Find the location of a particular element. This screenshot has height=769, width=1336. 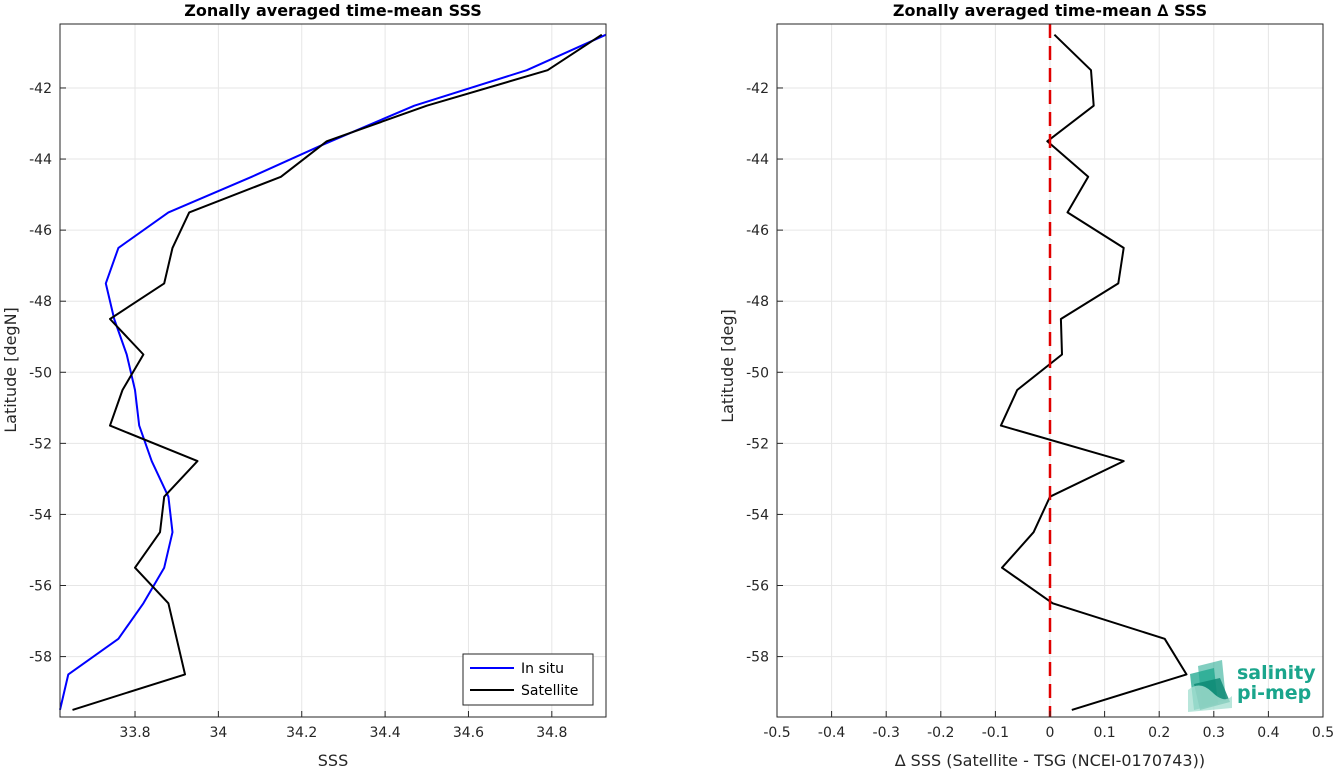

left-x-axis-label: SSS is located at coordinates (333, 760).